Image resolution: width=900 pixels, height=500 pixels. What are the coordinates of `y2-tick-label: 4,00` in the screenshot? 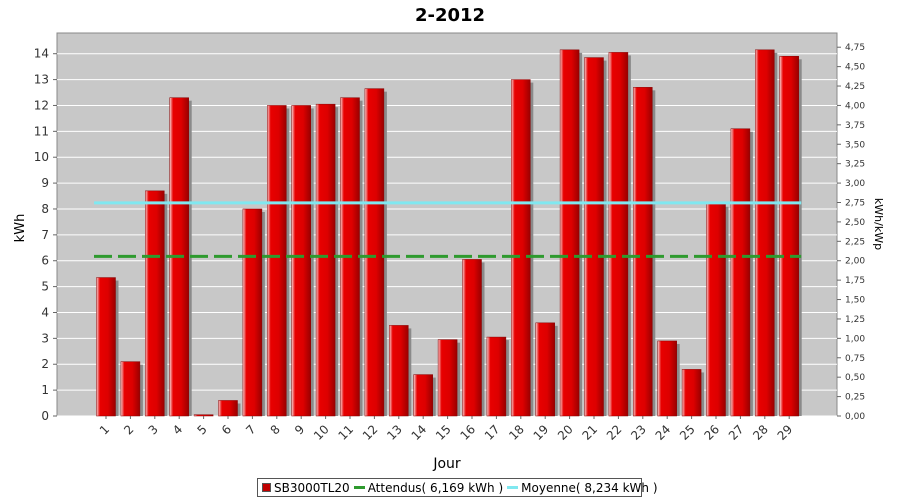 It's located at (855, 106).